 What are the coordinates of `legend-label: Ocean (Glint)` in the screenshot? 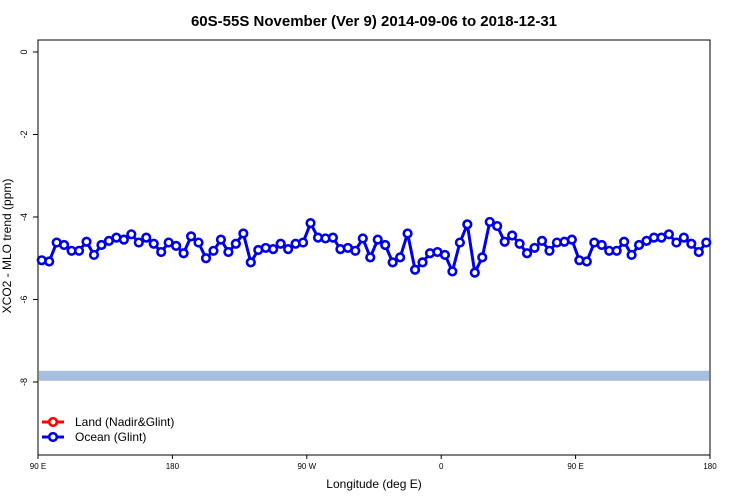 It's located at (110, 437).